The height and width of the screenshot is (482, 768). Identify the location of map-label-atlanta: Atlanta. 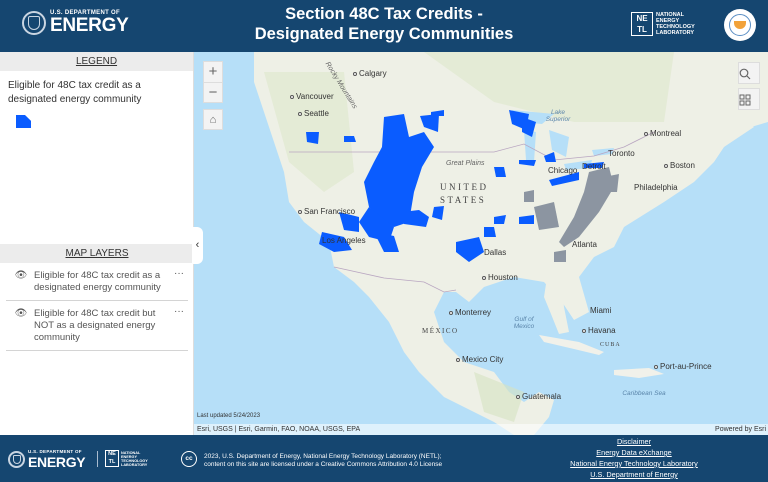
(584, 244).